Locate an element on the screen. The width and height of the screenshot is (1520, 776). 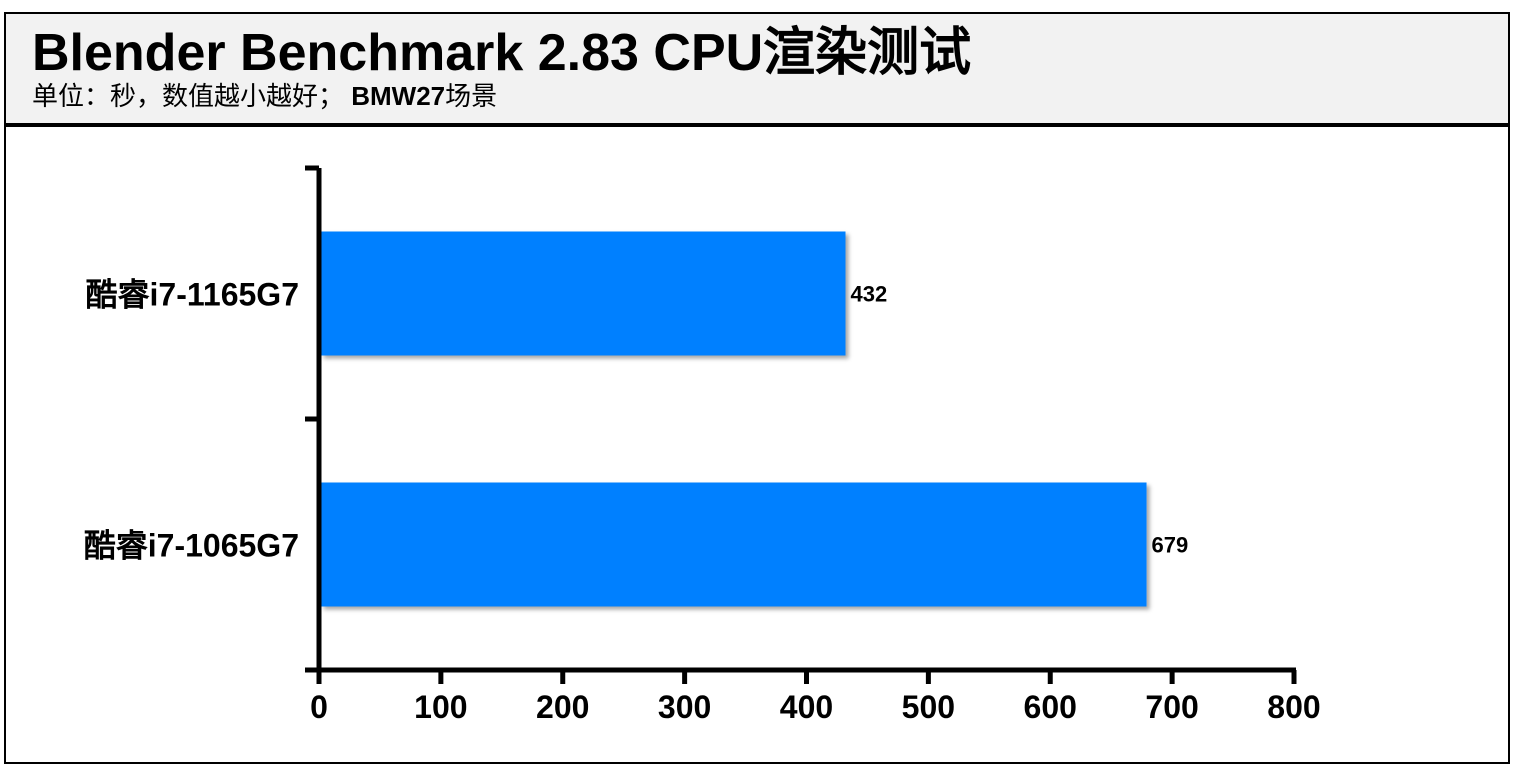
x-tick-label-1: 100 is located at coordinates (440, 707).